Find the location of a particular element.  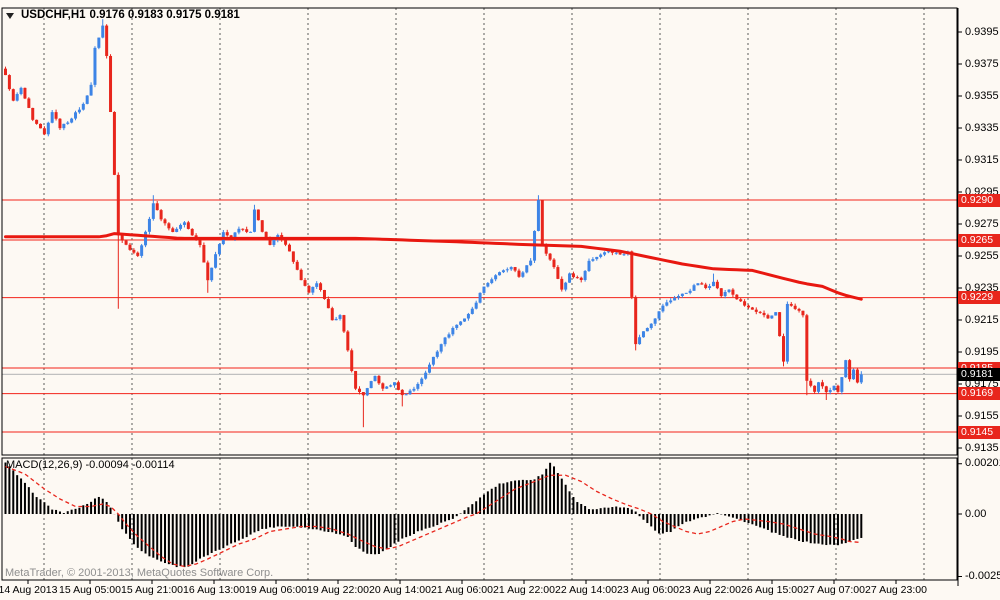

sr-price-badge: 0.9229 is located at coordinates (979, 298).